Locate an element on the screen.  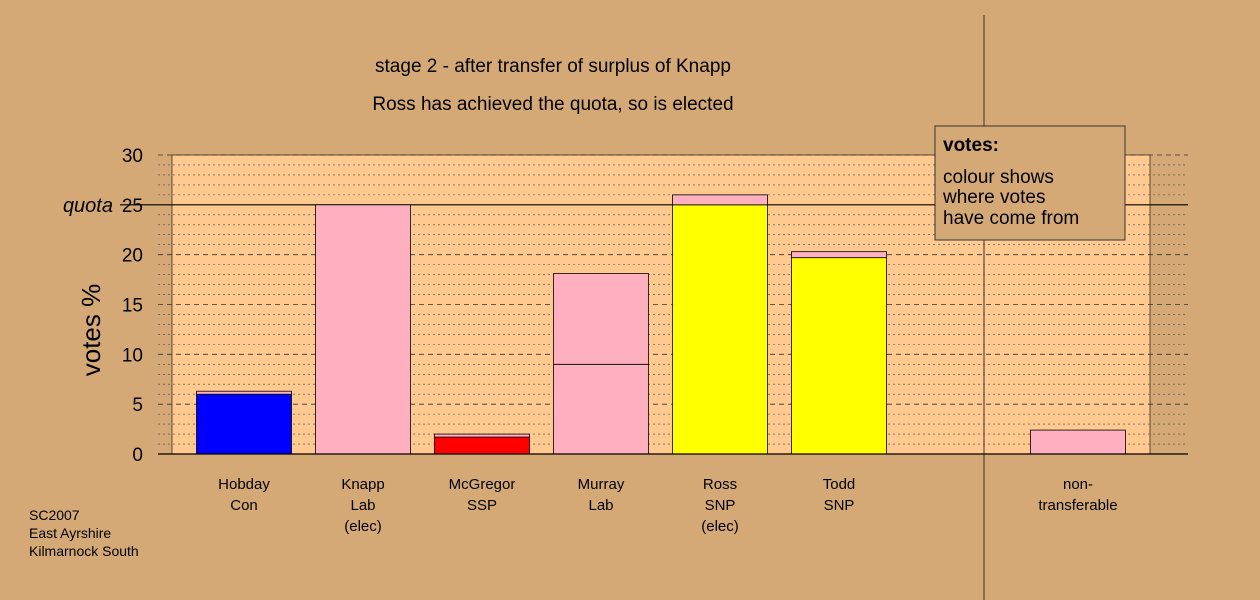
legend-box is located at coordinates (1030, 183).